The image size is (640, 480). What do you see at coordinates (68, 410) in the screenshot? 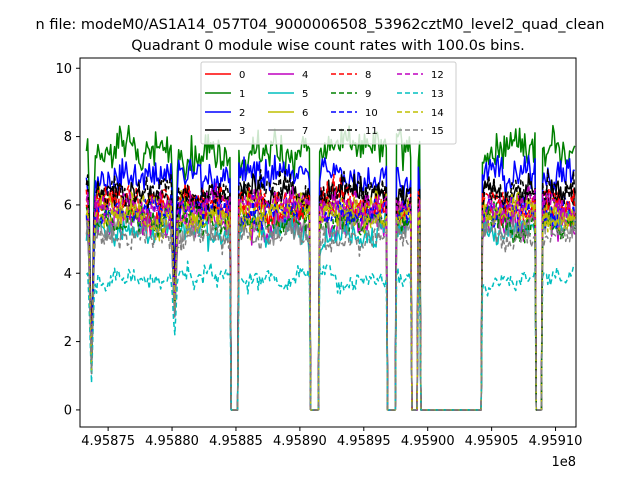
I see `y-tick-label: 0` at bounding box center [68, 410].